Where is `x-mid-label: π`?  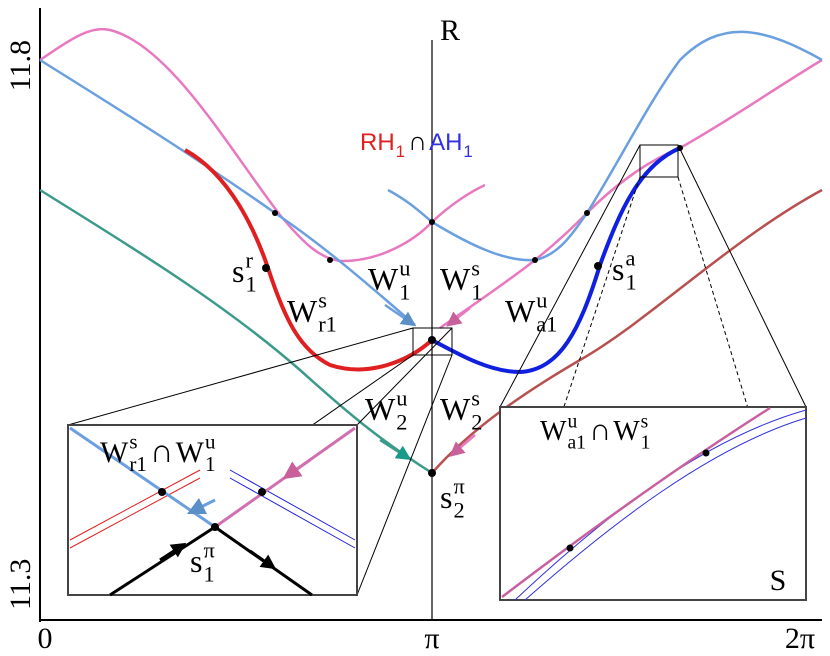 x-mid-label: π is located at coordinates (431, 638).